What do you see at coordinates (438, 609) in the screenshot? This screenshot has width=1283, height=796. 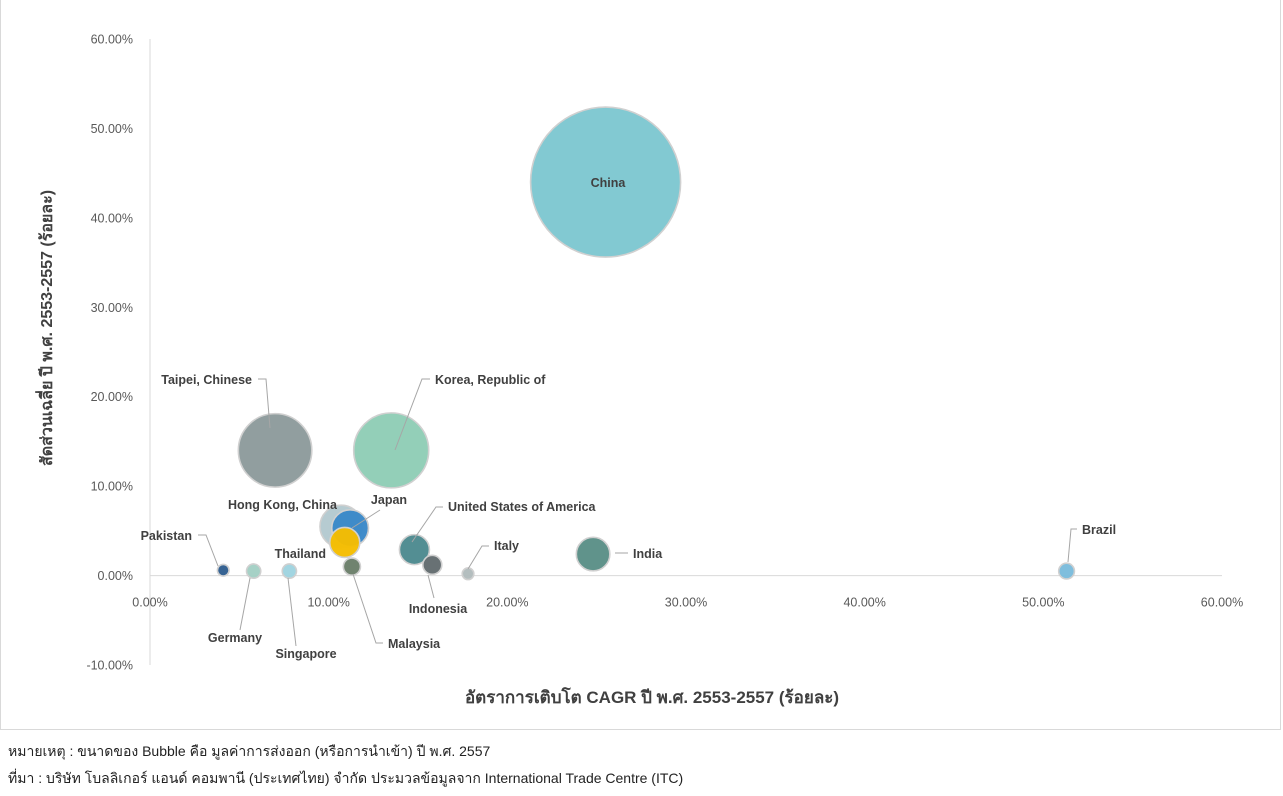 I see `data-label-indonesia: Indonesia` at bounding box center [438, 609].